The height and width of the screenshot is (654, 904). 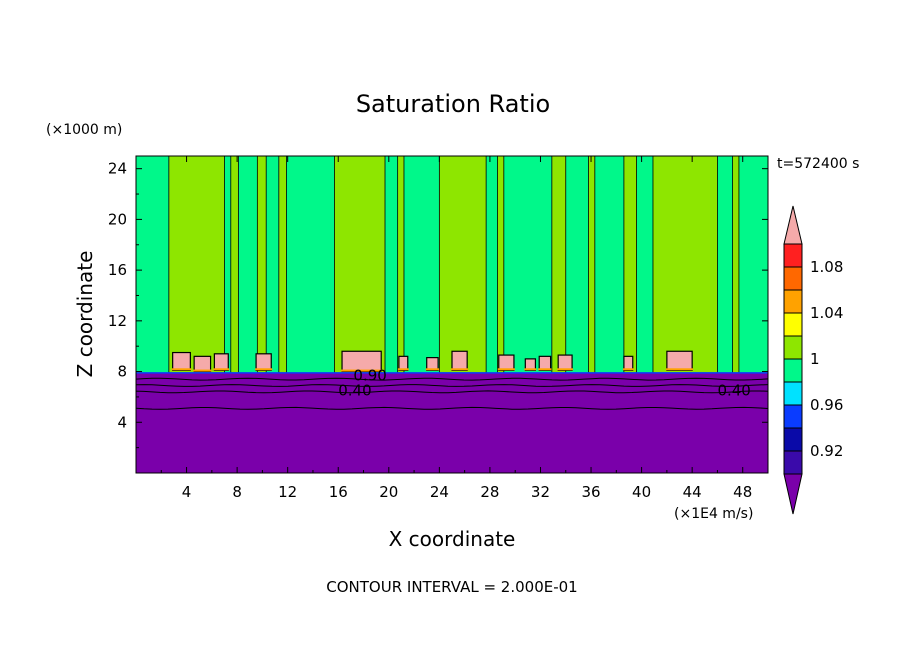 I want to click on y-tick-label-4: 4, so click(x=122, y=422).